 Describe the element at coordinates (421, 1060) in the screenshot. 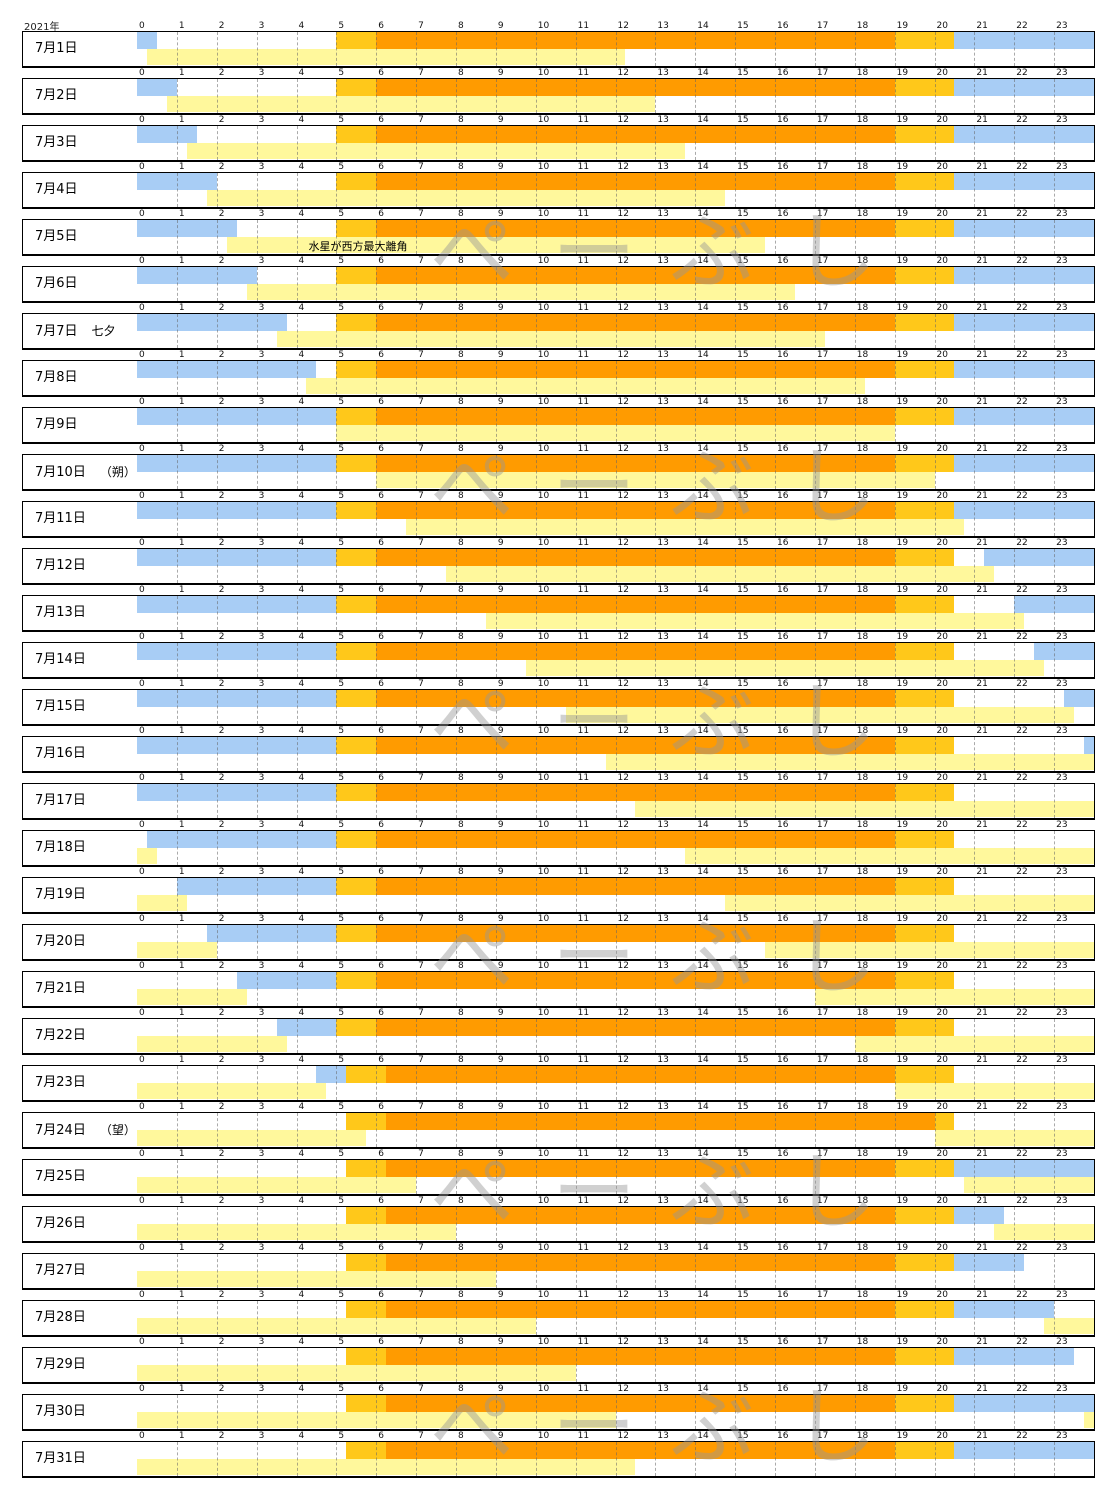

I see `hour-tick-label: 7` at that location.